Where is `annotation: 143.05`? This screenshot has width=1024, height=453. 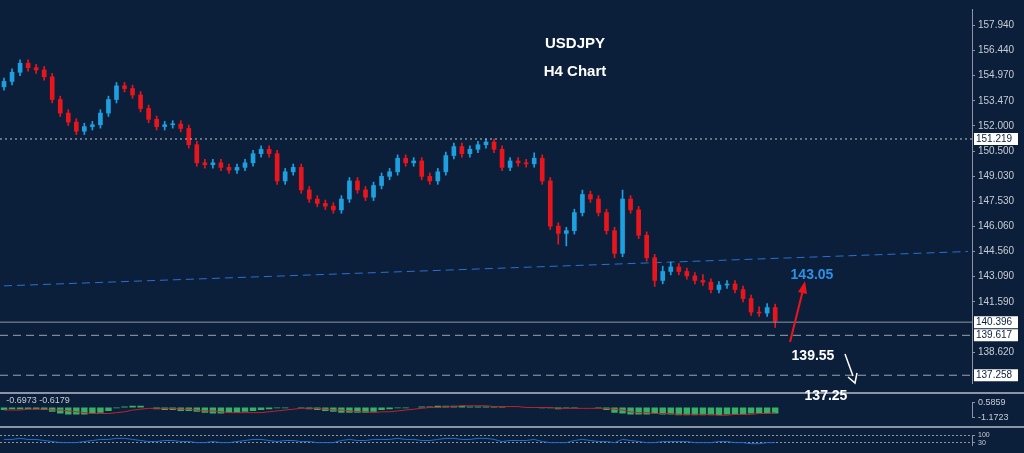
annotation: 143.05 is located at coordinates (812, 274).